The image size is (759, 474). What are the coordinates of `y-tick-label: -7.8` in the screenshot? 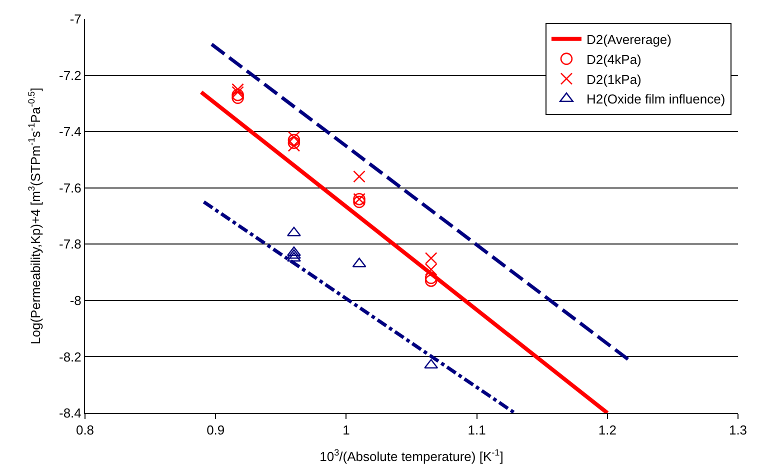 It's located at (70, 244).